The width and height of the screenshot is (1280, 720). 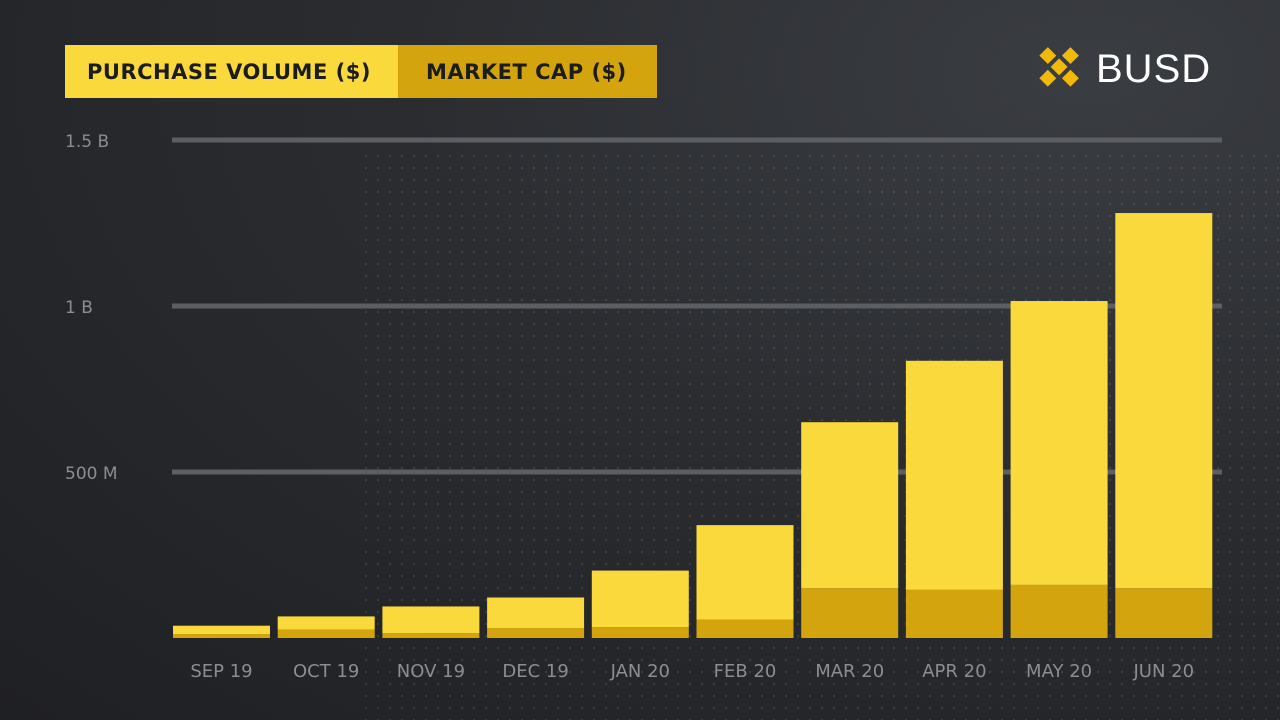 I want to click on chart-legend: PURCHASE VOLUME ($) MARKET CAP ($), so click(x=361, y=71).